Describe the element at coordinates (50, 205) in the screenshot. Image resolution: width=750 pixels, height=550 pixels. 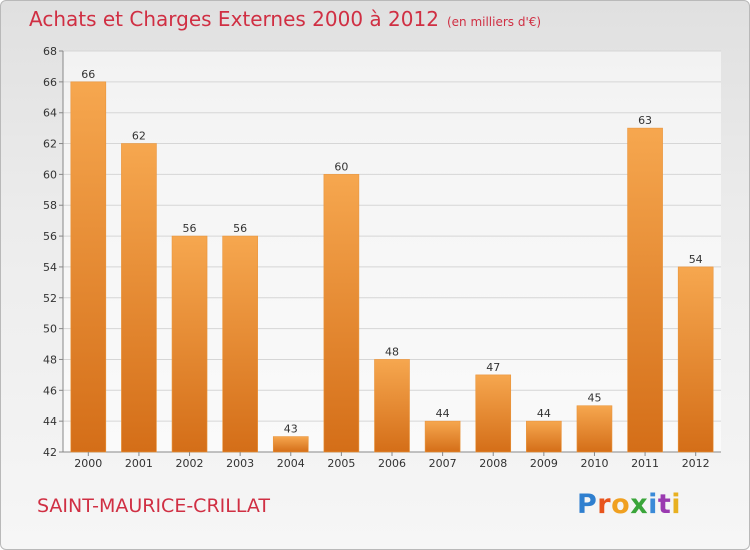
I see `y-tick-label: 58` at that location.